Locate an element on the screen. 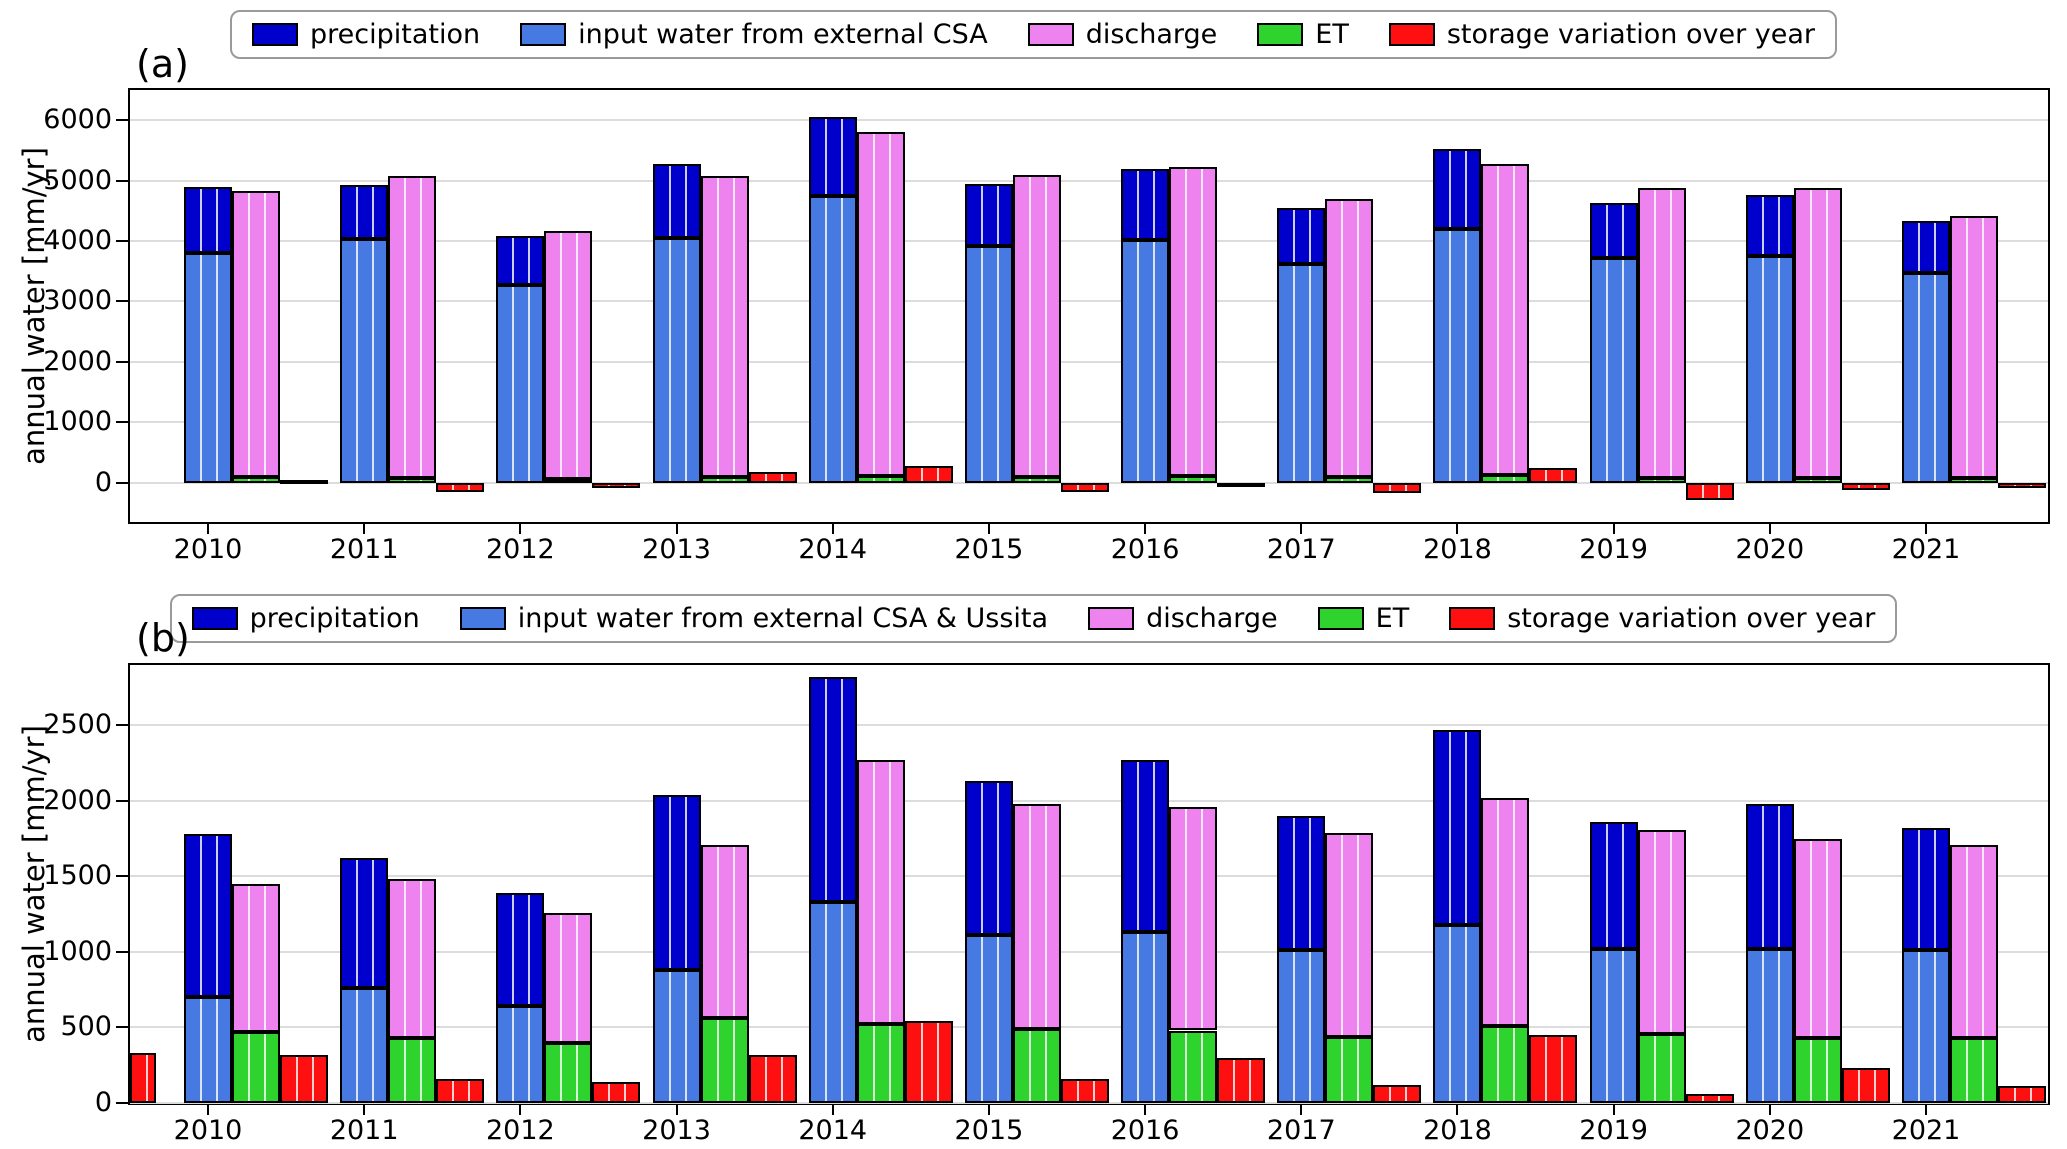 This screenshot has height=1149, width=2067. x-tick-label: 2014 is located at coordinates (833, 1130).